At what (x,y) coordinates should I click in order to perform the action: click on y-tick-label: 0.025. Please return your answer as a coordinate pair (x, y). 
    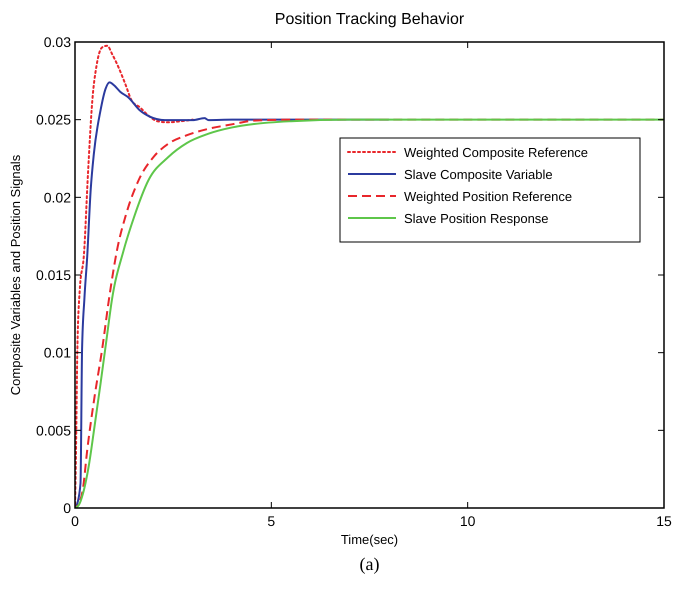
    Looking at the image, I should click on (54, 120).